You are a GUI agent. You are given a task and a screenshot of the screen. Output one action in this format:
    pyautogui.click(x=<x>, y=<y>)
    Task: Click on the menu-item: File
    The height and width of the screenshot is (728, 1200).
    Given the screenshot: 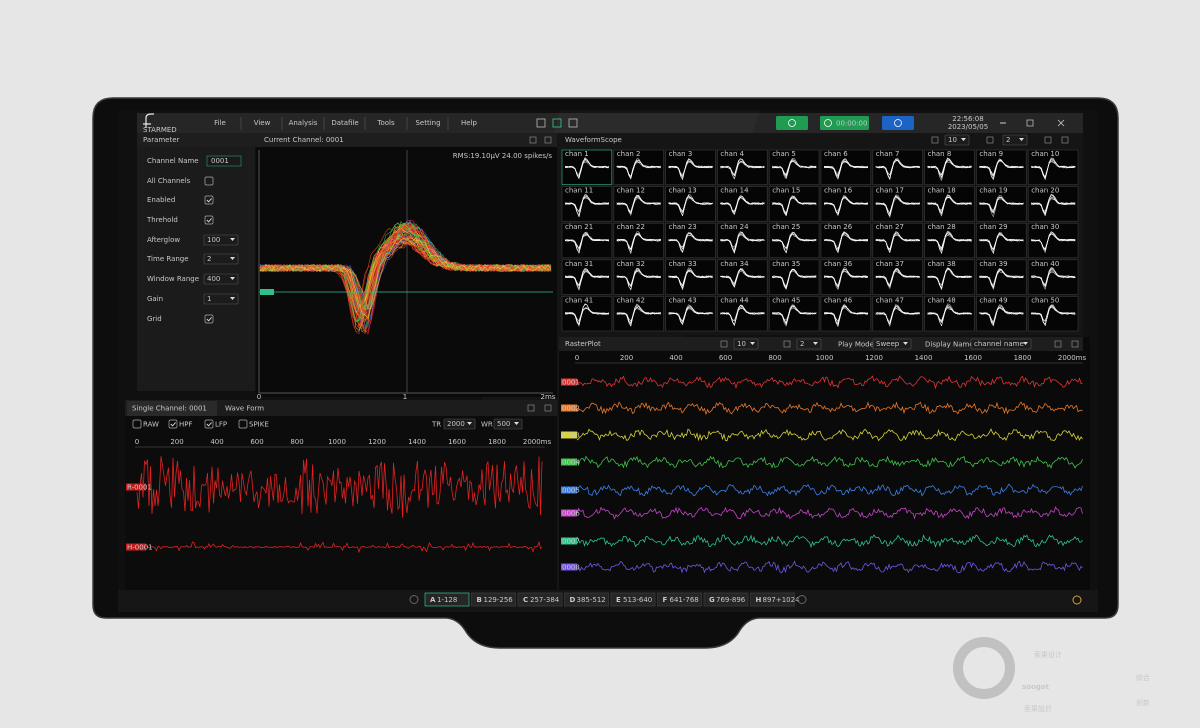 What is the action you would take?
    pyautogui.click(x=220, y=123)
    